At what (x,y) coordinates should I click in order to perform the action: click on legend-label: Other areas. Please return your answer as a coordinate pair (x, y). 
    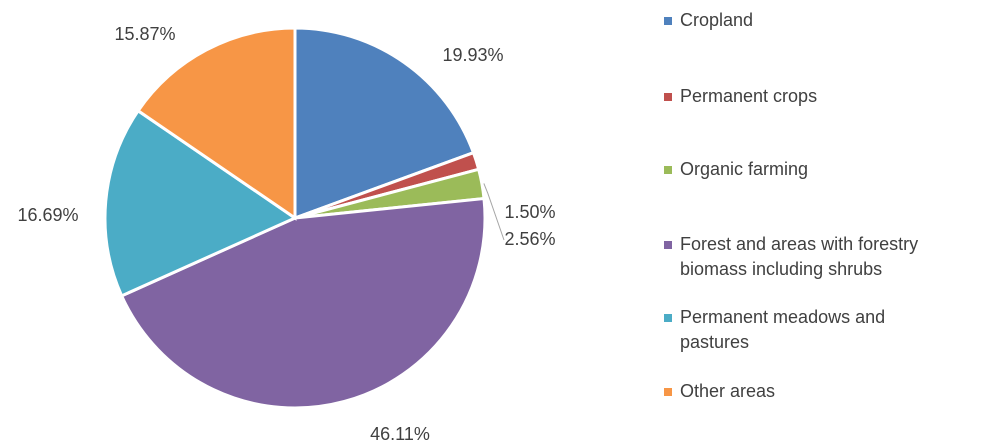
    Looking at the image, I should click on (728, 391).